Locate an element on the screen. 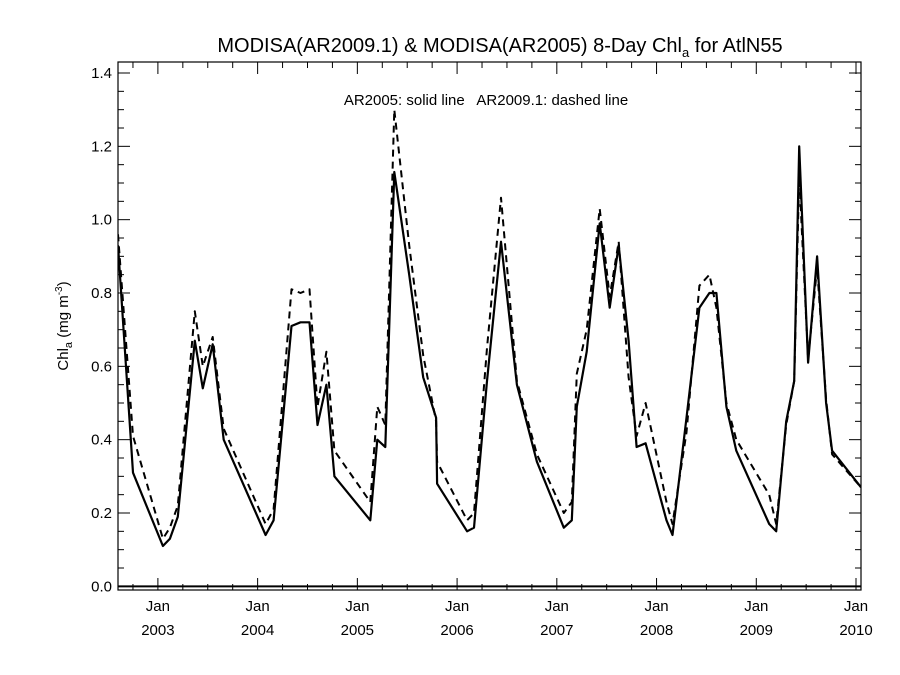 The image size is (900, 675). x-tick-year: 2005 is located at coordinates (357, 630).